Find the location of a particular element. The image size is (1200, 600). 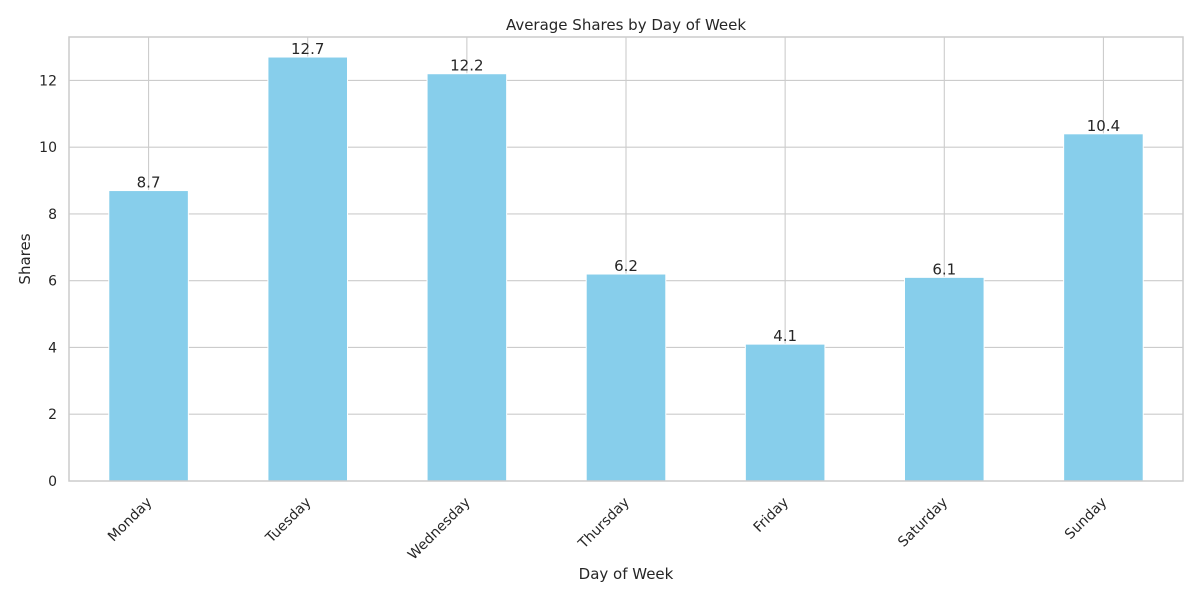

bar-tuesday is located at coordinates (307, 269).